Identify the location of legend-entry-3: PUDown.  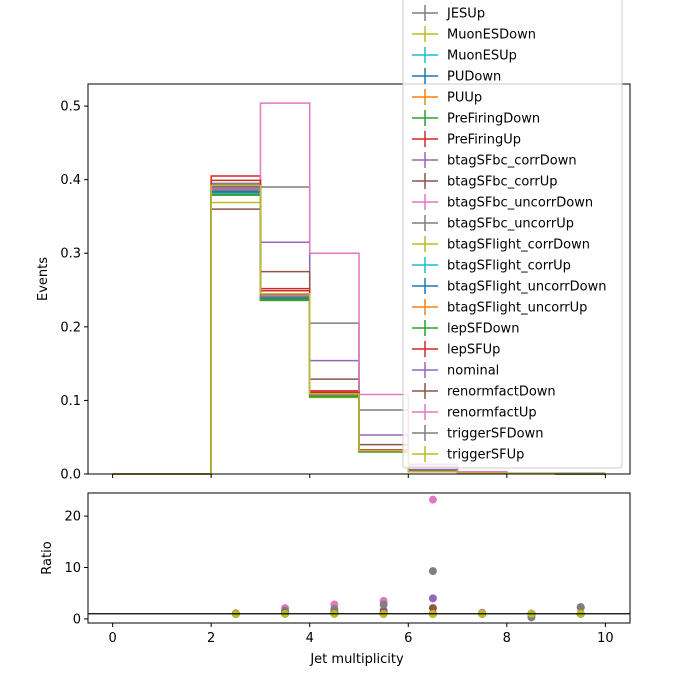
(456, 76).